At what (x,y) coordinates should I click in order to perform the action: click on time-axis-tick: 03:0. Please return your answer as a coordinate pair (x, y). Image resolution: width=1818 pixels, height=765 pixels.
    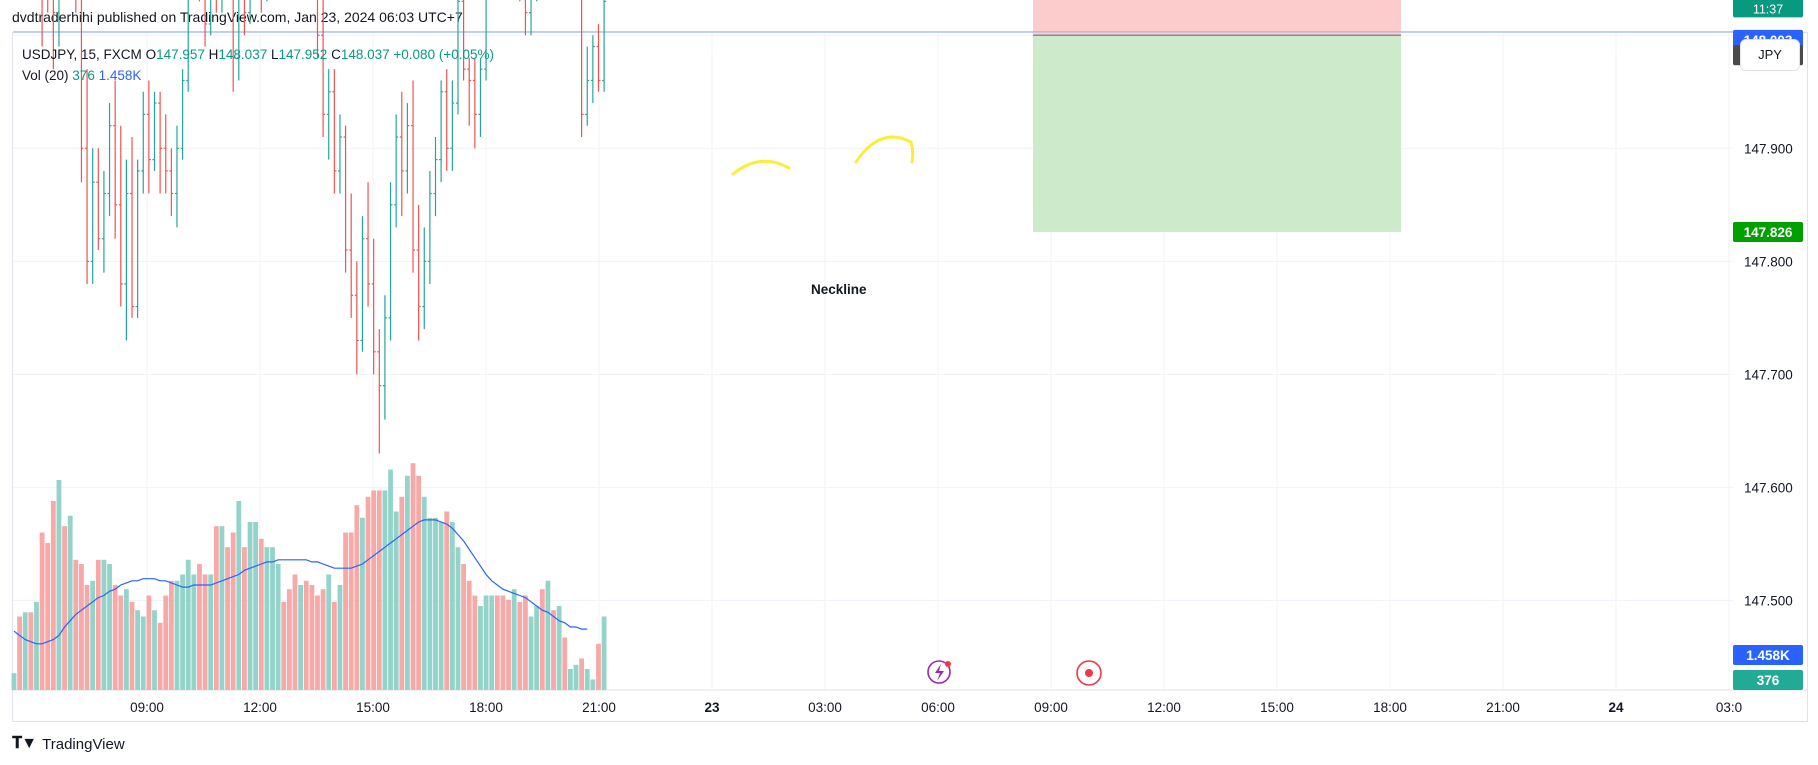
    Looking at the image, I should click on (1729, 707).